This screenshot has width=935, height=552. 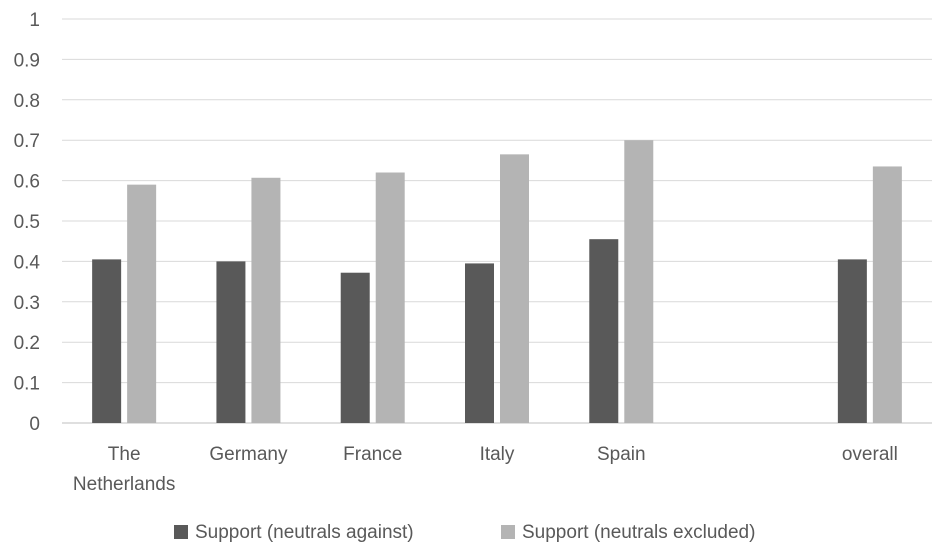 What do you see at coordinates (27, 343) in the screenshot?
I see `y-tick-label: 0.2` at bounding box center [27, 343].